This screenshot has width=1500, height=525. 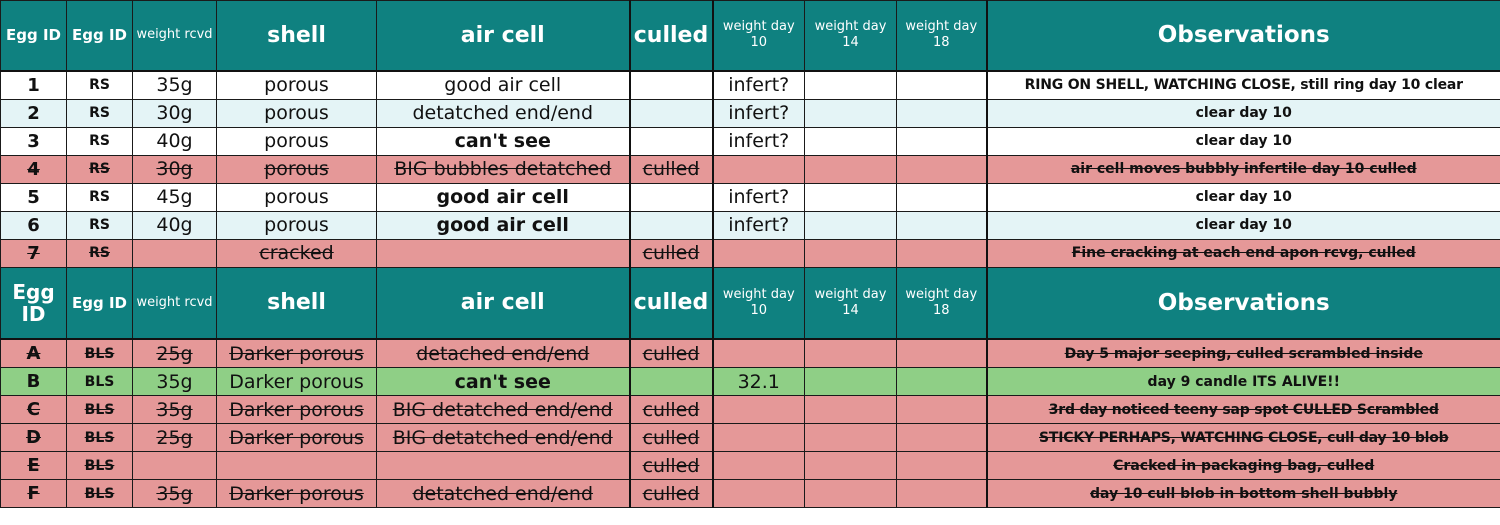 I want to click on header-weight-day-18: weight day 18, so click(x=942, y=36).